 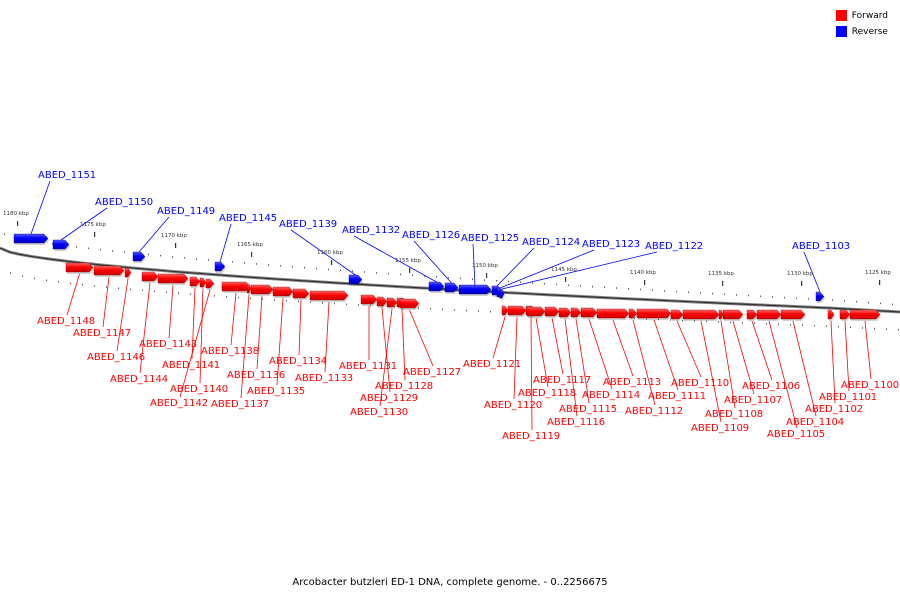 What do you see at coordinates (186, 211) in the screenshot?
I see `gene-label: ABED_1149` at bounding box center [186, 211].